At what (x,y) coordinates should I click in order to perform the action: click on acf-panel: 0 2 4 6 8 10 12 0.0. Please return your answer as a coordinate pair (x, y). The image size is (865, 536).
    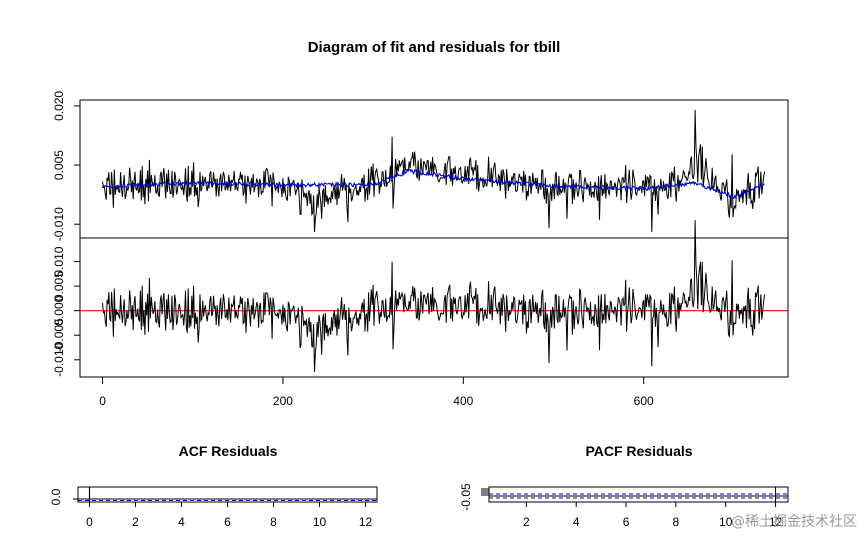
    Looking at the image, I should click on (213, 508).